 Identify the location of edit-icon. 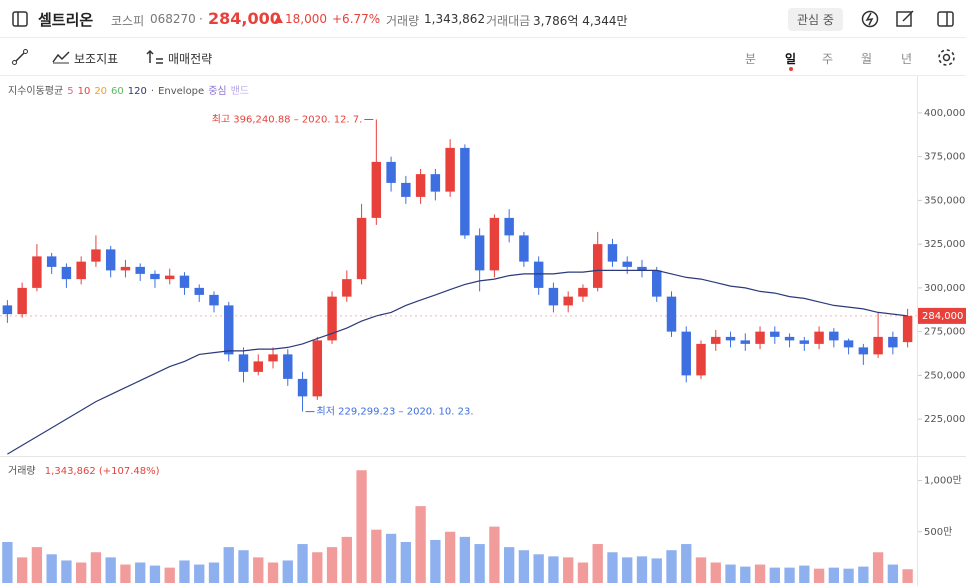
(905, 19).